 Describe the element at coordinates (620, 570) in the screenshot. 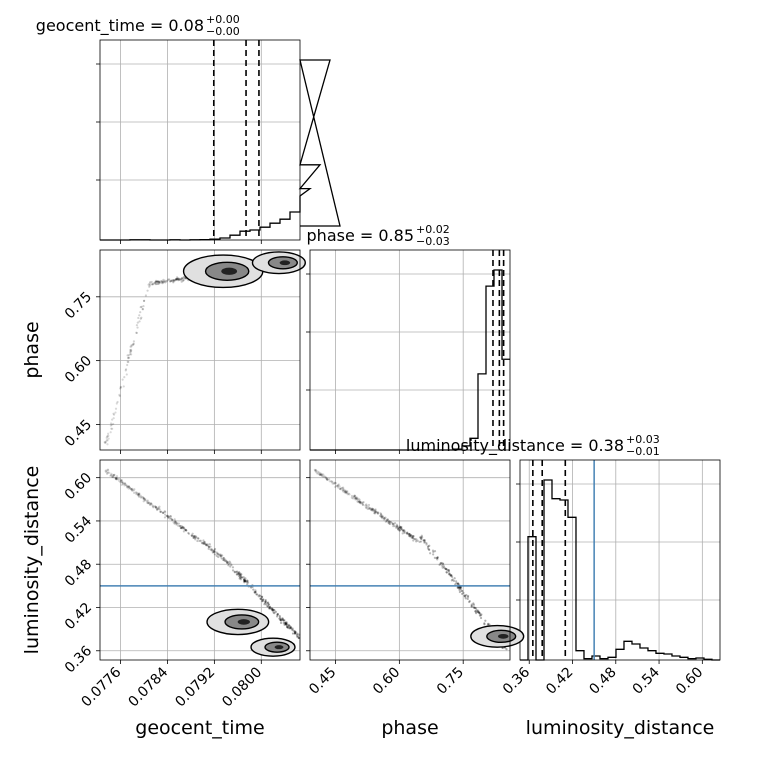

I see `histogram-luminosity_distance` at that location.